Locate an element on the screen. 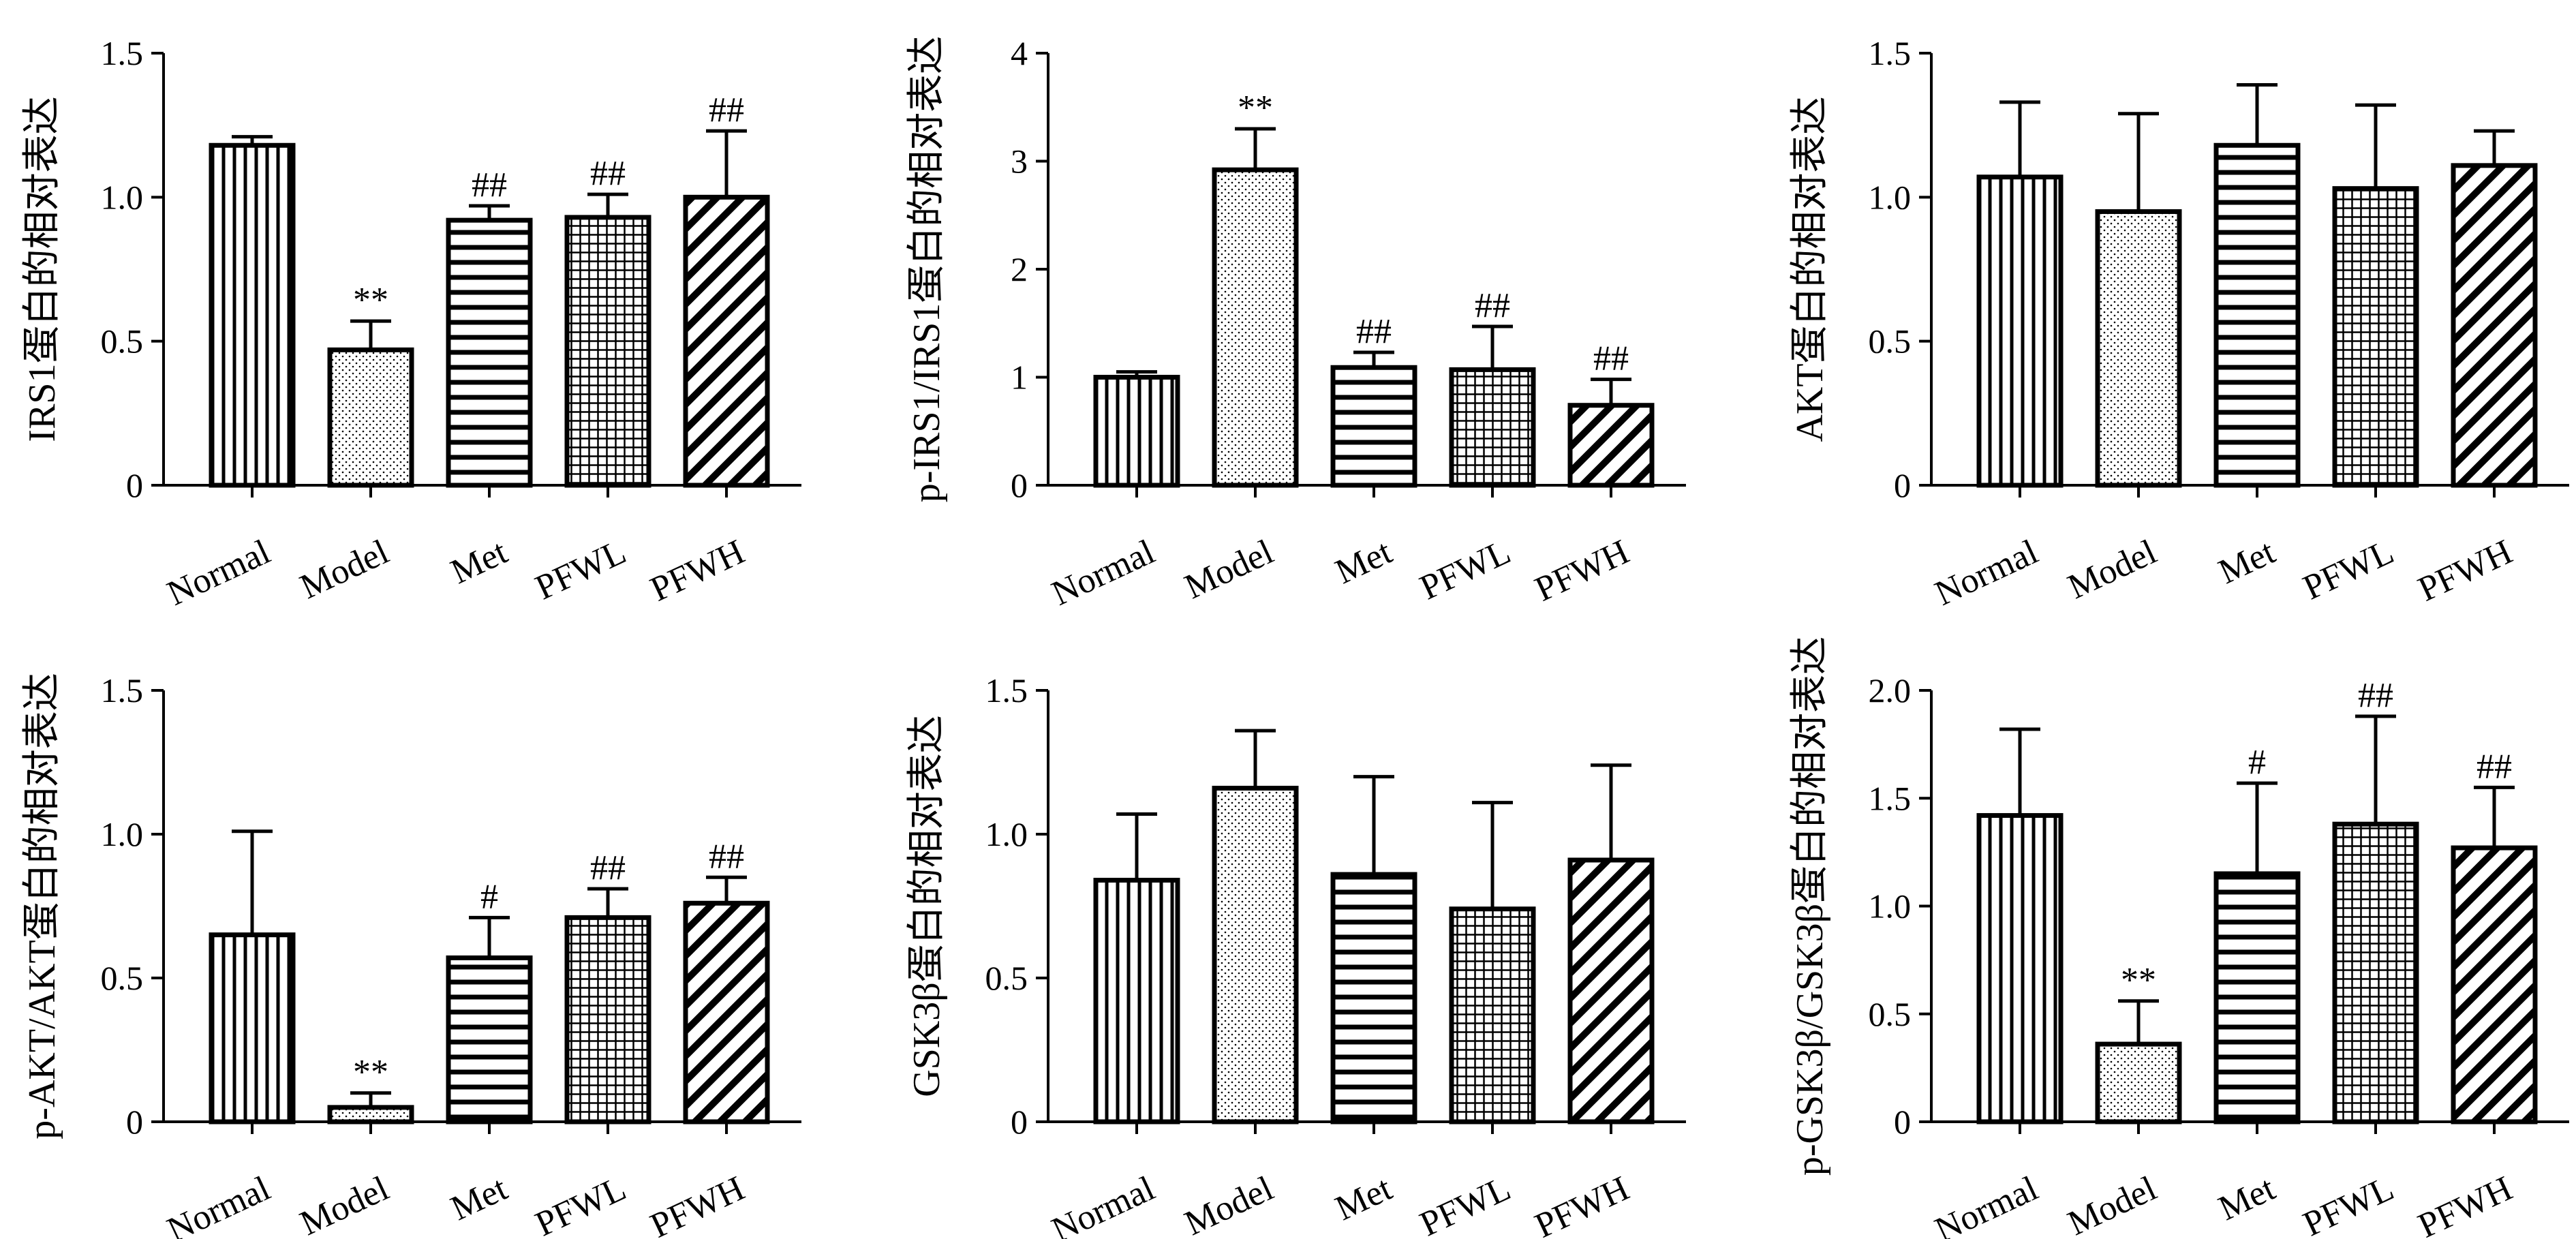 This screenshot has width=2576, height=1239. y-axis-label: p-IRS1/IRS1蛋白的相对表达 is located at coordinates (927, 269).